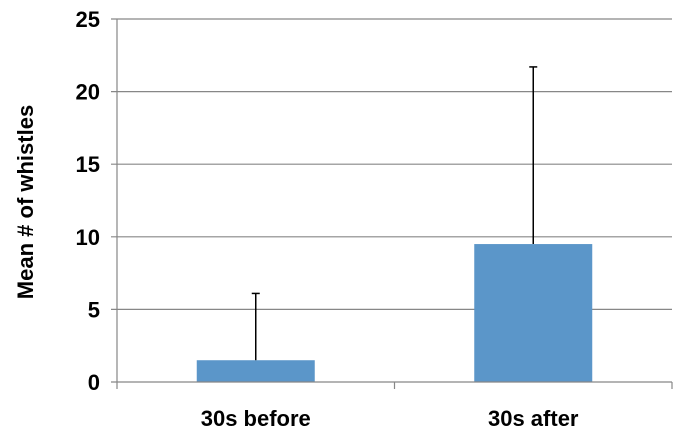  I want to click on y-tick-label: 10, so click(88, 237).